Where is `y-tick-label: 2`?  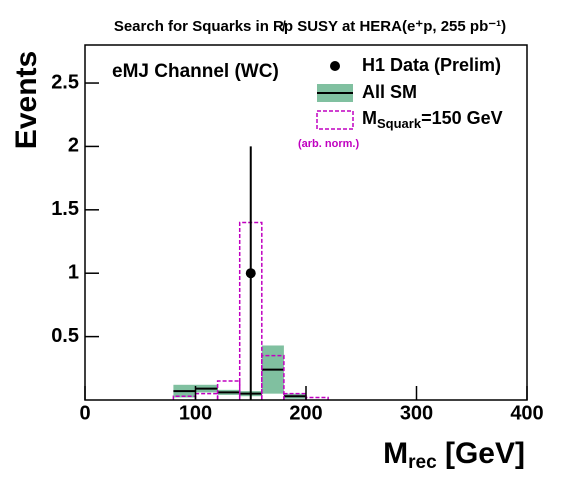 y-tick-label: 2 is located at coordinates (73, 146).